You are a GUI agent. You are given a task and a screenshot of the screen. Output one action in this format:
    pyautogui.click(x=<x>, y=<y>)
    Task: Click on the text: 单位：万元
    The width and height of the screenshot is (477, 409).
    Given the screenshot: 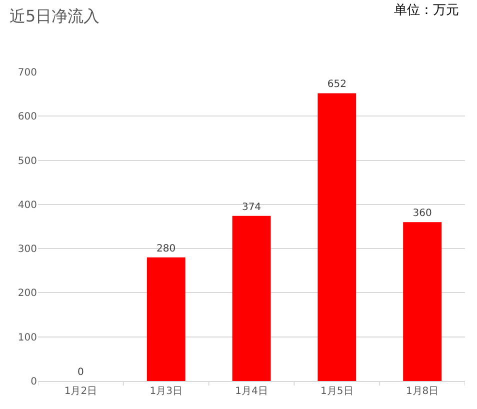 What is the action you would take?
    pyautogui.click(x=426, y=10)
    